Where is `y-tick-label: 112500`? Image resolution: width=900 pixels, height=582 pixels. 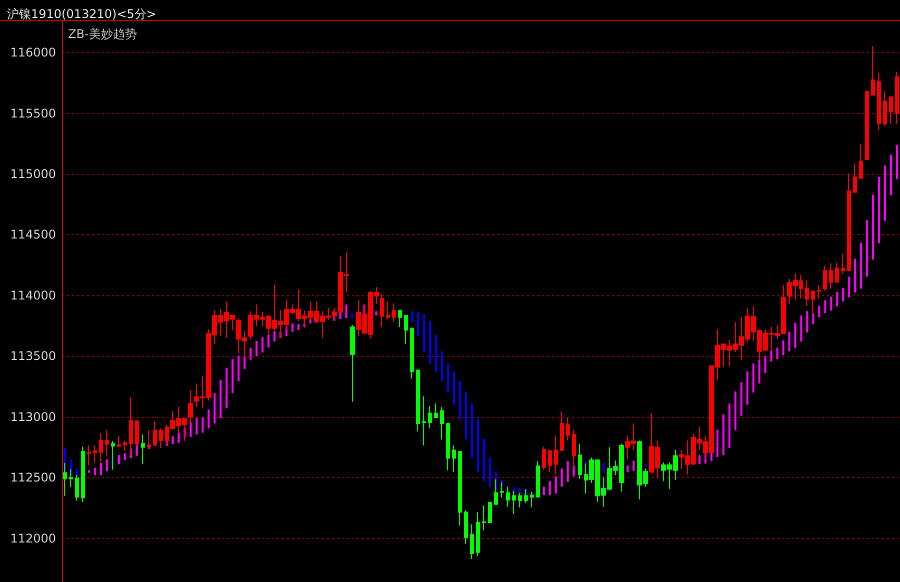 y-tick-label: 112500 is located at coordinates (33, 477).